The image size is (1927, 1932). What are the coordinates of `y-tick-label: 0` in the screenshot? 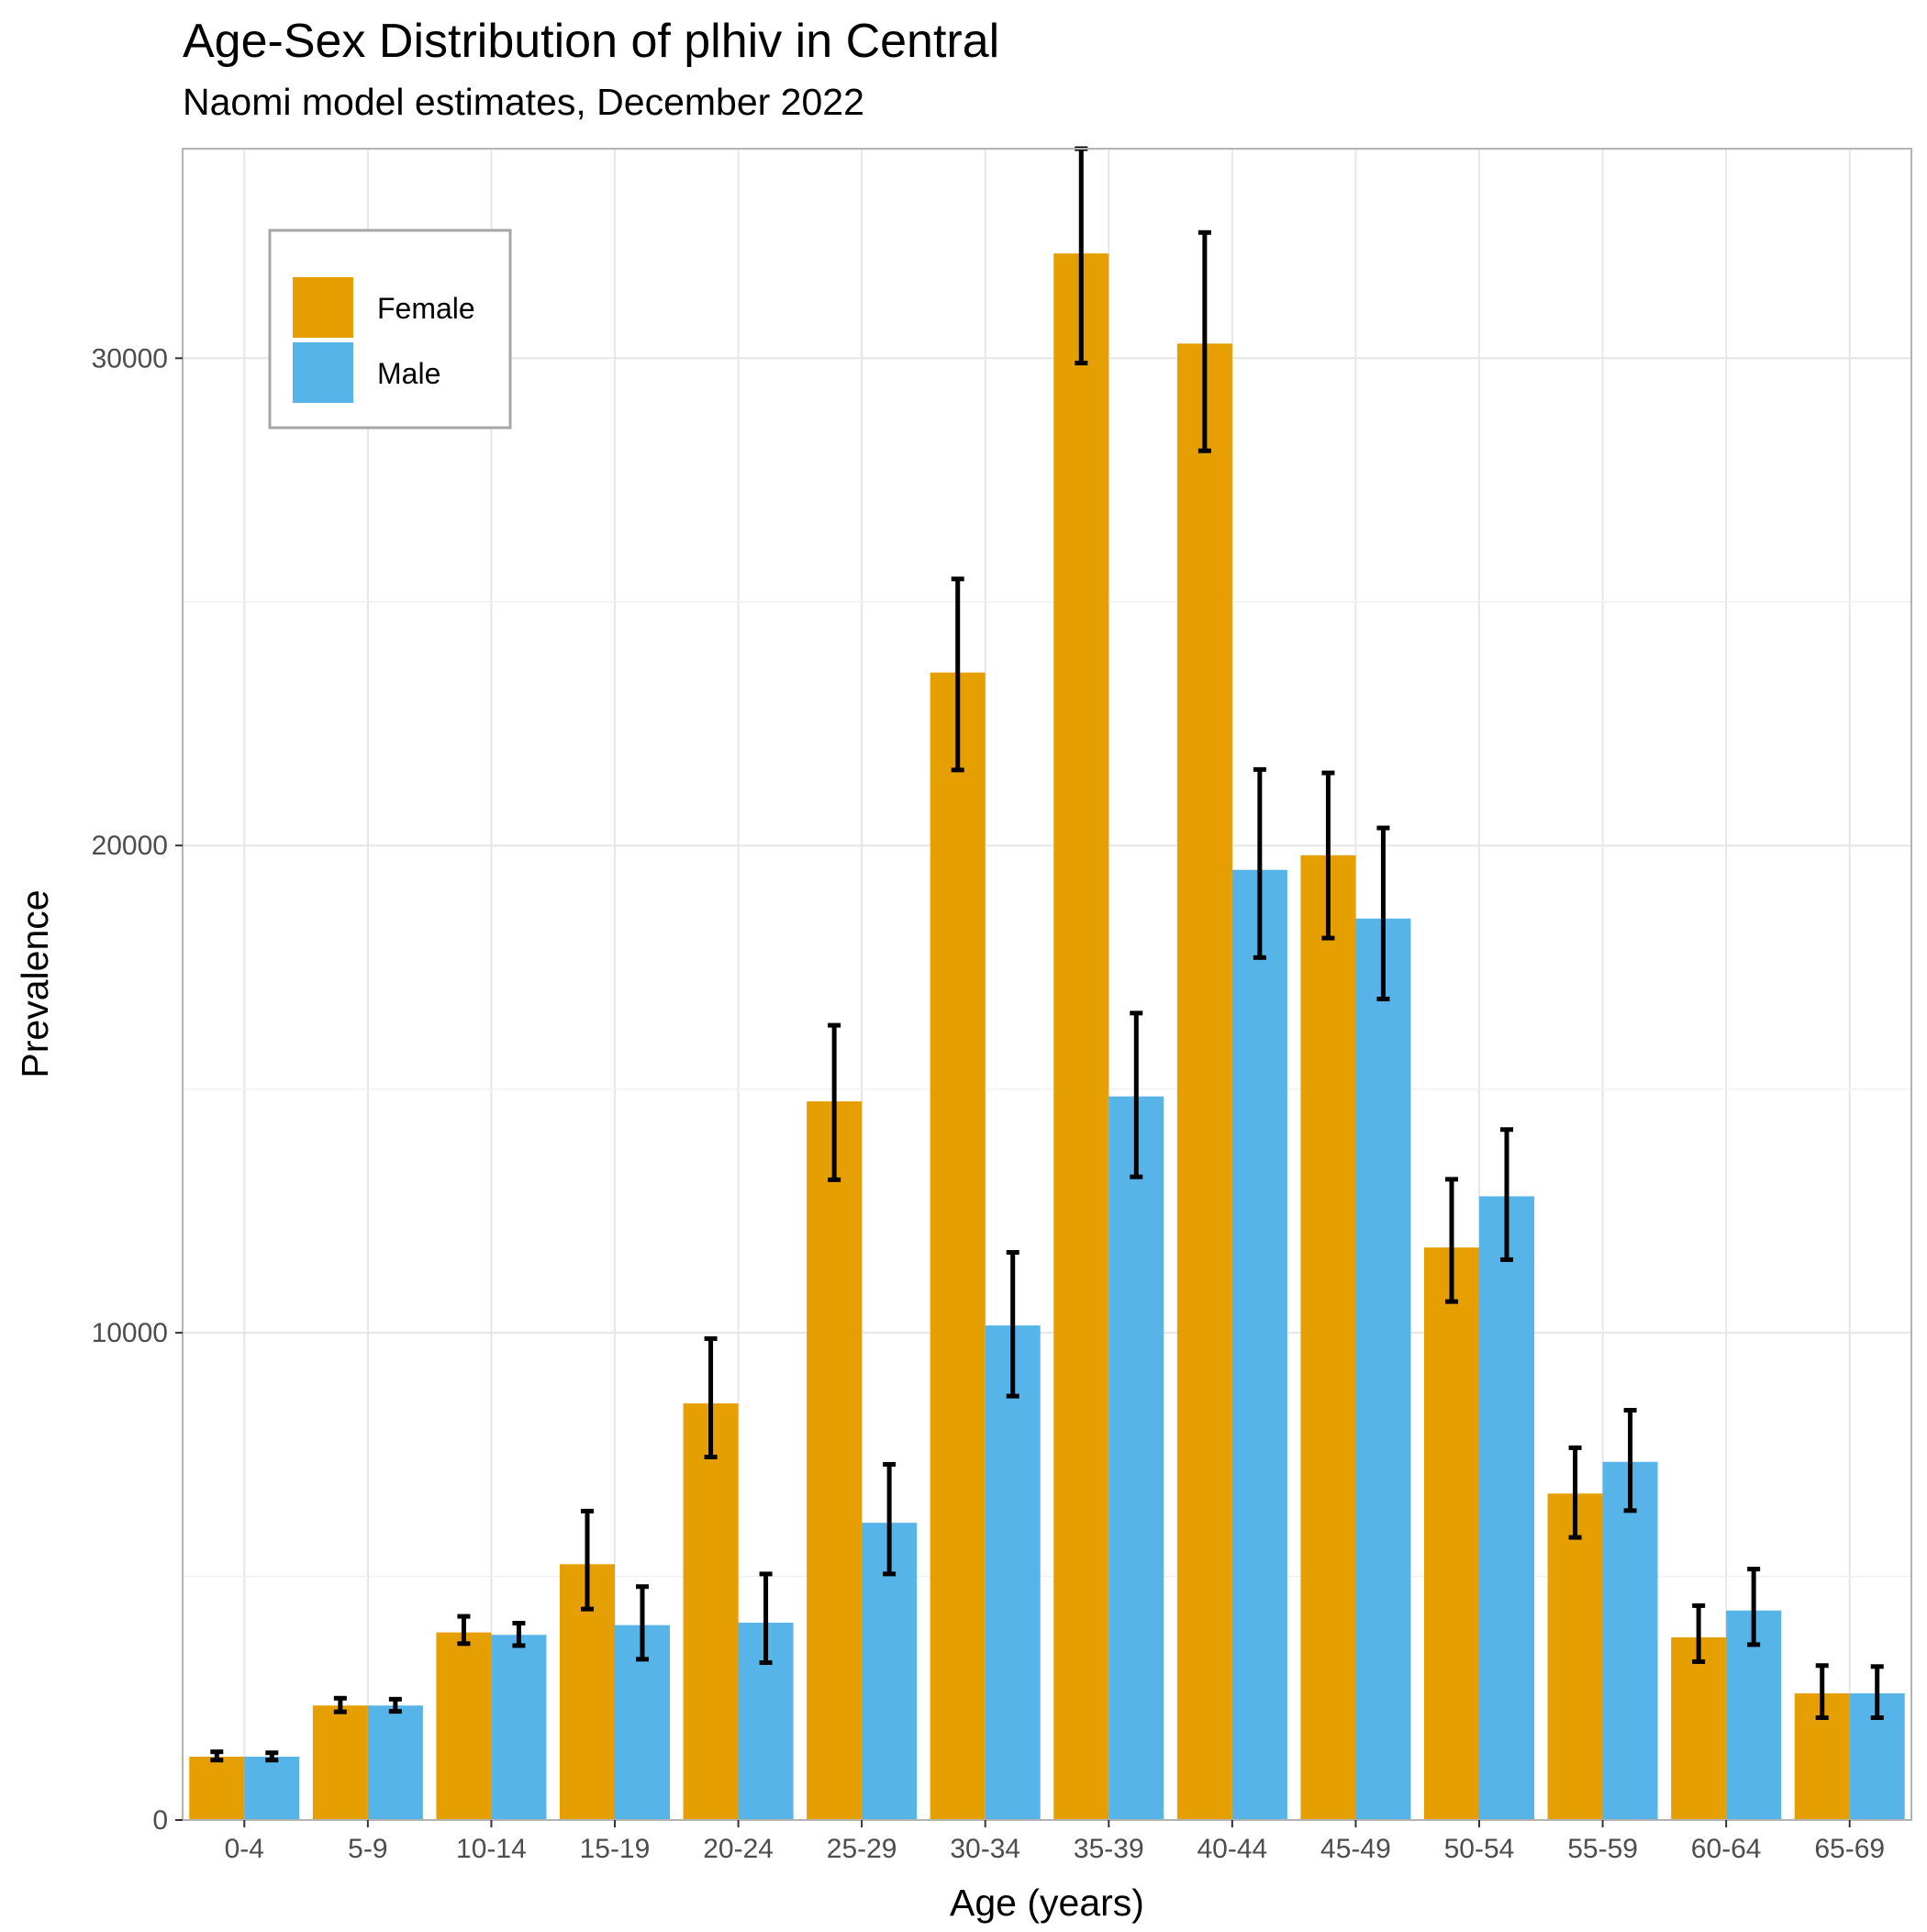 It's located at (160, 1820).